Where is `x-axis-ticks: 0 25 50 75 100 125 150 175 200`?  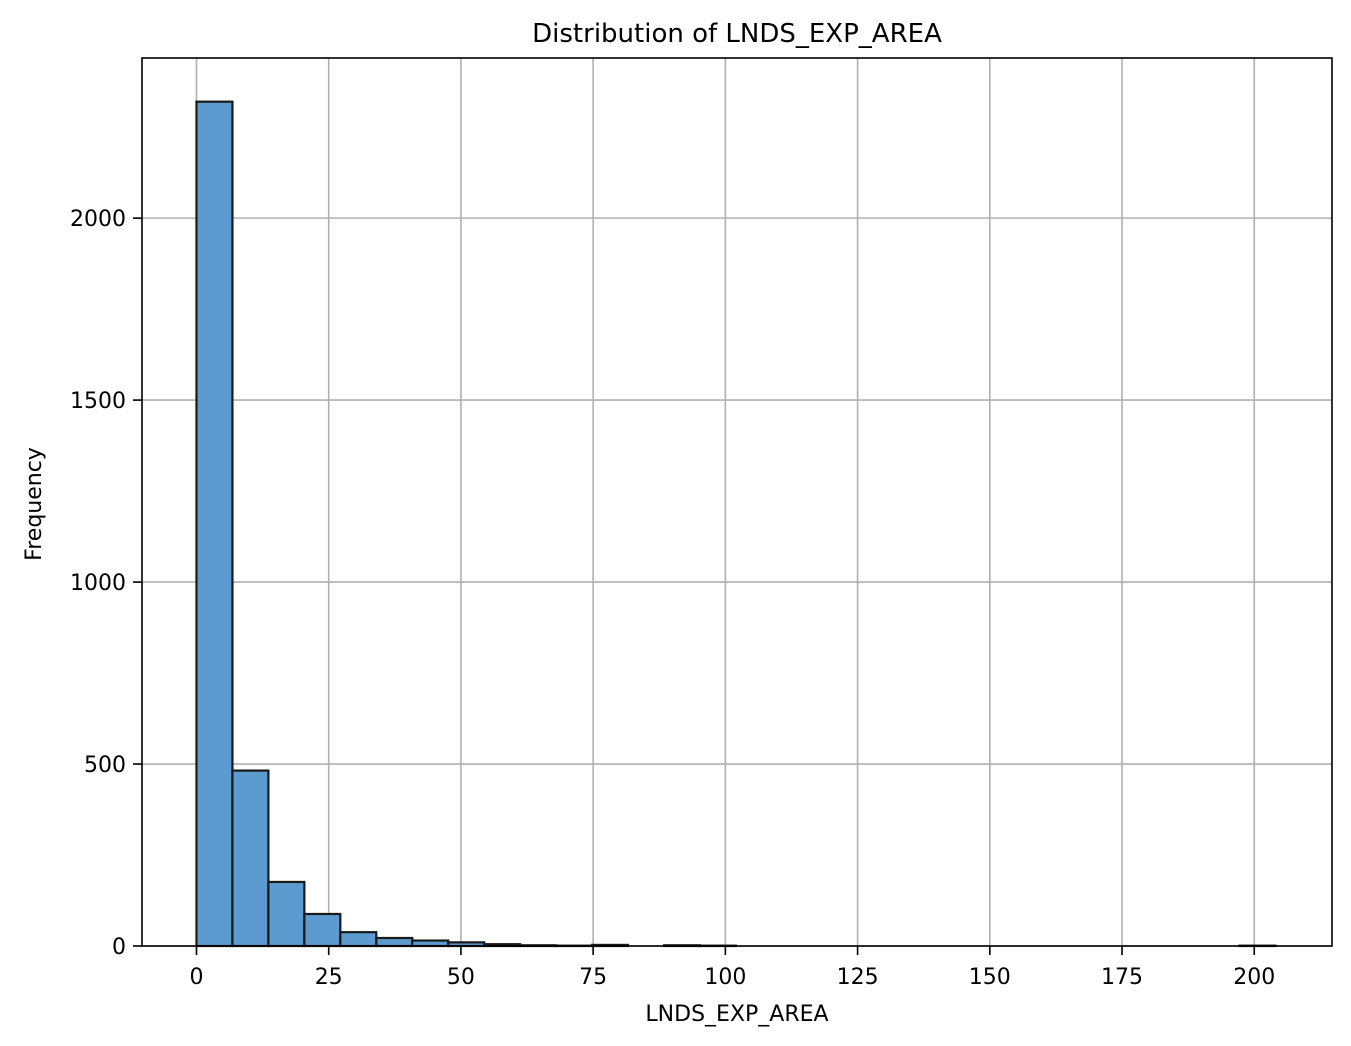
x-axis-ticks: 0 25 50 75 100 125 150 175 200 is located at coordinates (732, 968).